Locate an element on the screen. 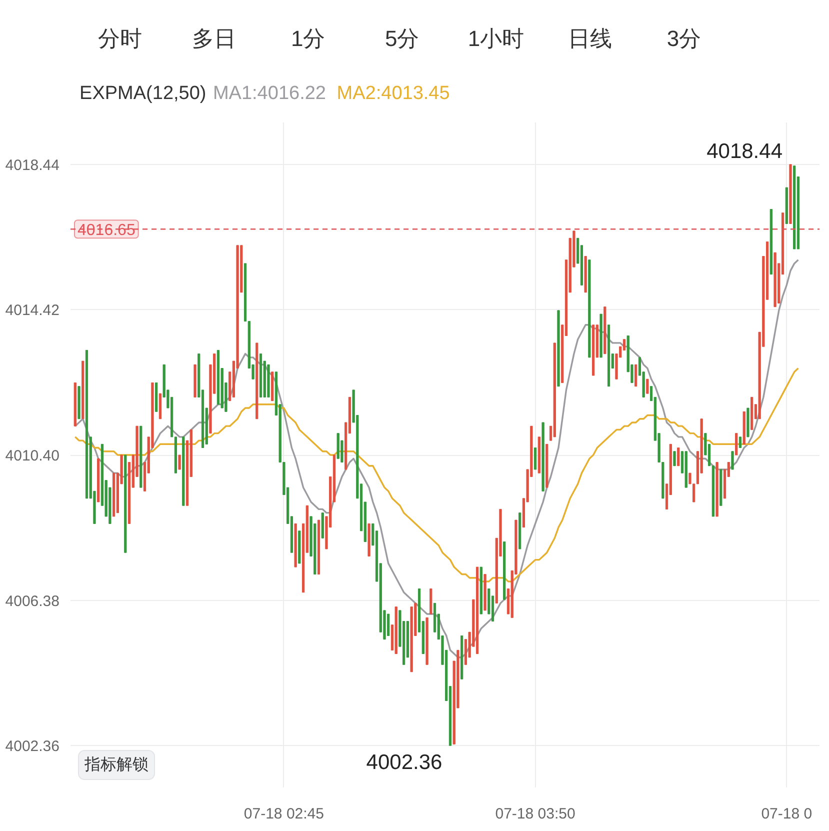 The width and height of the screenshot is (829, 831). y-tick-label: 4006.38 is located at coordinates (32, 601).